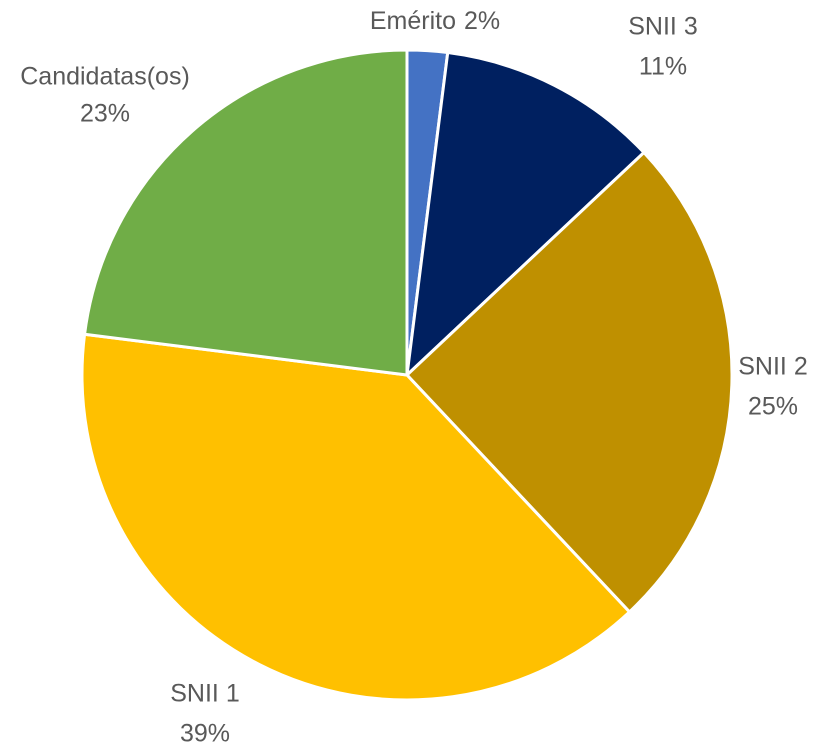  Describe the element at coordinates (772, 367) in the screenshot. I see `slice-name: SNII 2` at that location.